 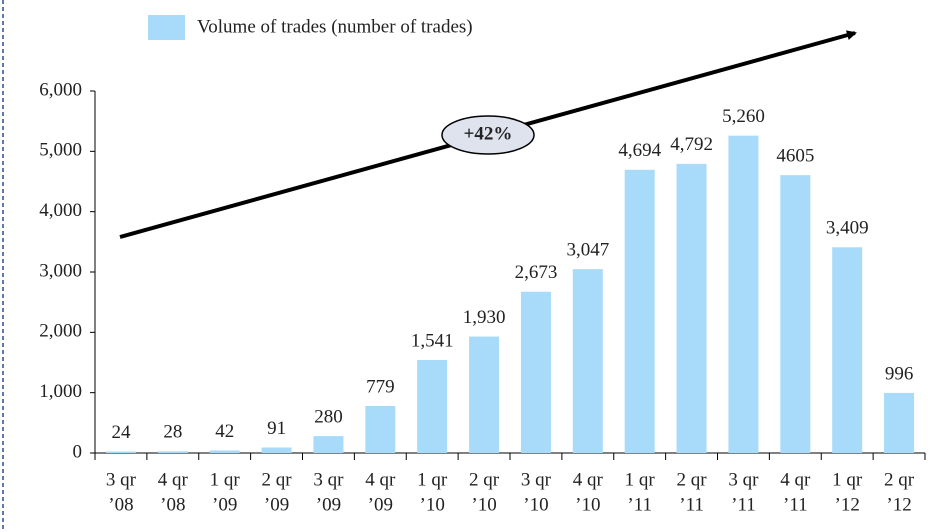 What do you see at coordinates (691, 144) in the screenshot?
I see `value-label: 4,792` at bounding box center [691, 144].